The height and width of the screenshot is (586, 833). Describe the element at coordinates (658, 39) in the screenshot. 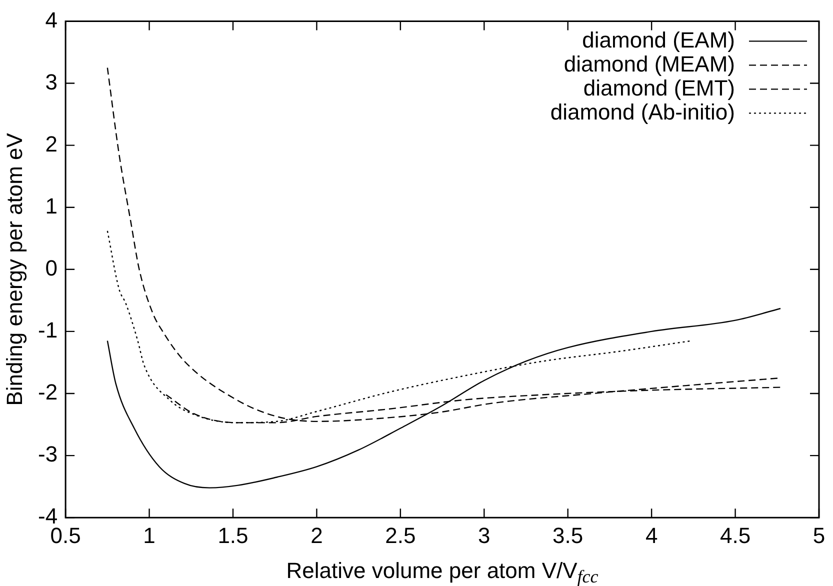

I see `legend-label: diamond (EAM)` at that location.